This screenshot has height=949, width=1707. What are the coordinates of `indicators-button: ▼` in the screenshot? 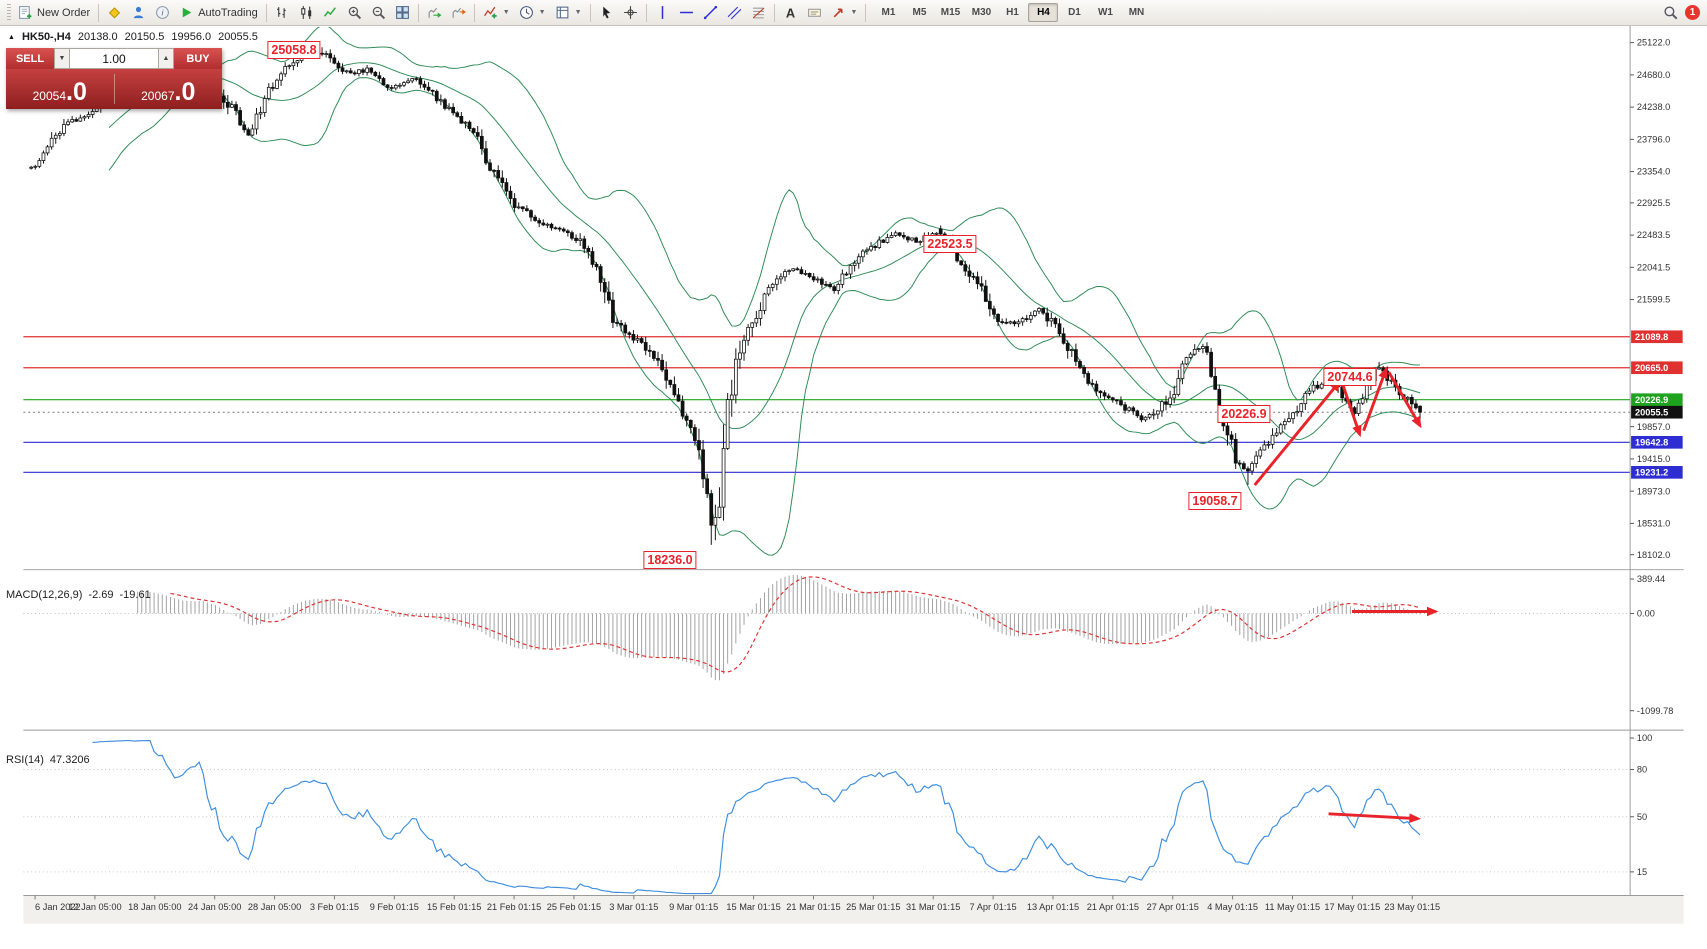 It's located at (496, 13).